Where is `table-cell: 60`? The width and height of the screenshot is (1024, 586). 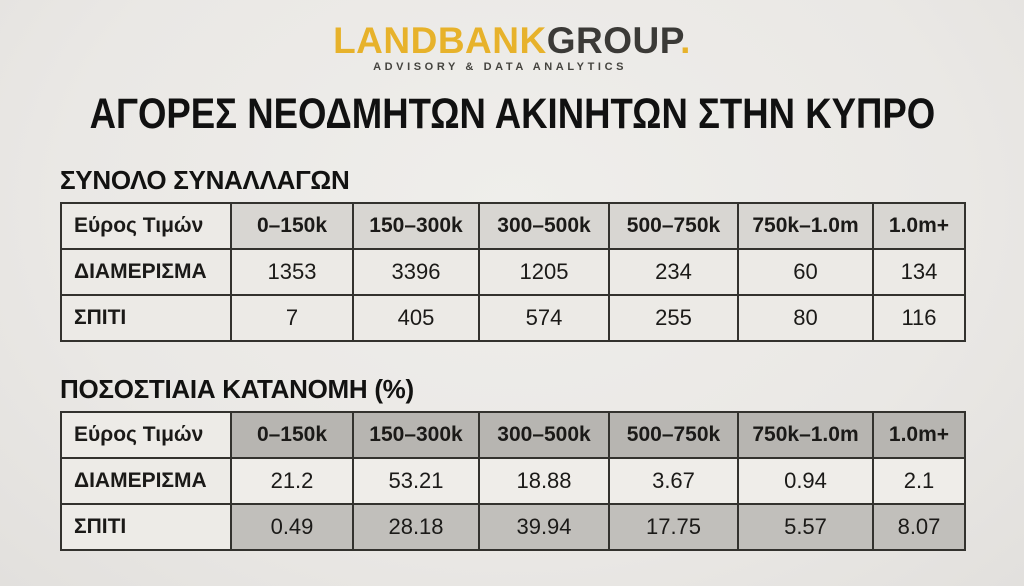 table-cell: 60 is located at coordinates (805, 272).